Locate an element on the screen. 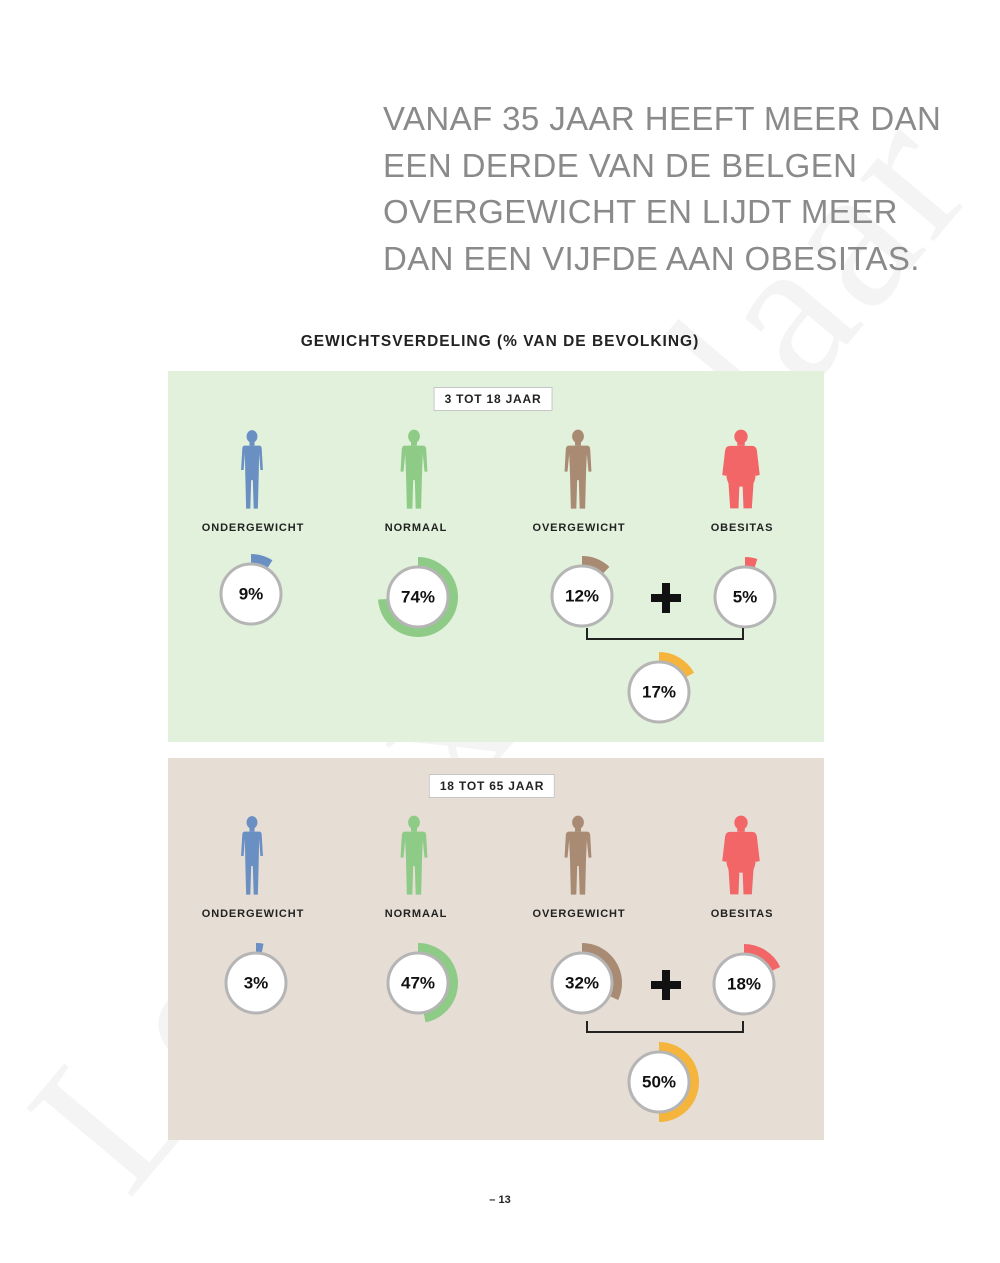 This screenshot has height=1263, width=1000. value-label-total: 50% is located at coordinates (659, 1082).